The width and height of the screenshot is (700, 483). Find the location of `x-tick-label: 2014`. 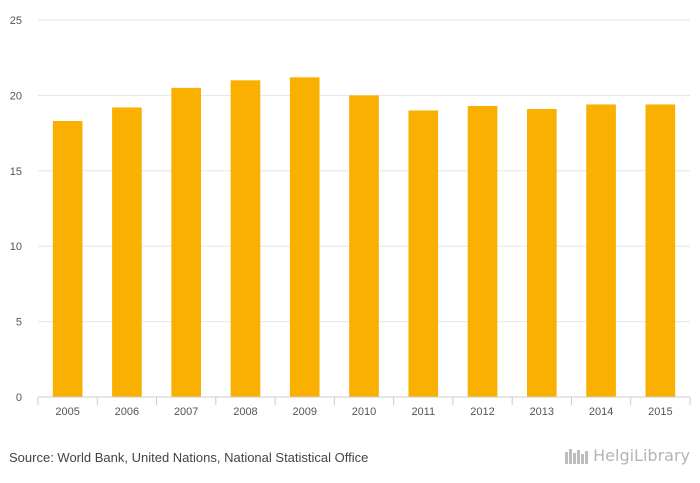

x-tick-label: 2014 is located at coordinates (601, 412).